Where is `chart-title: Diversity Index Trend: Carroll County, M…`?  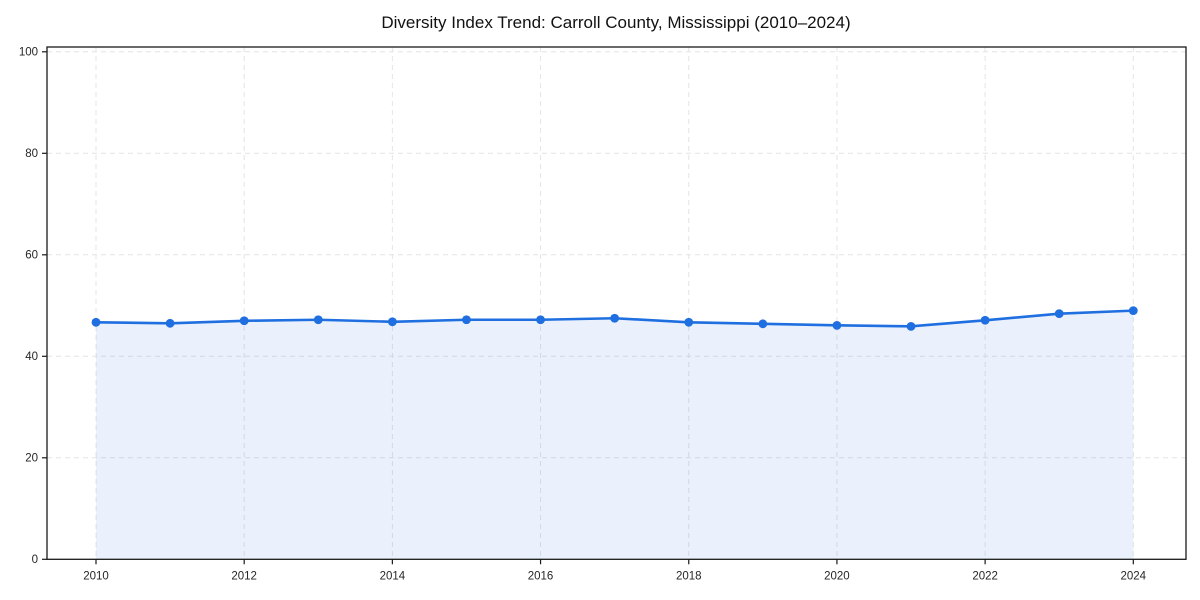 chart-title: Diversity Index Trend: Carroll County, M… is located at coordinates (615, 22).